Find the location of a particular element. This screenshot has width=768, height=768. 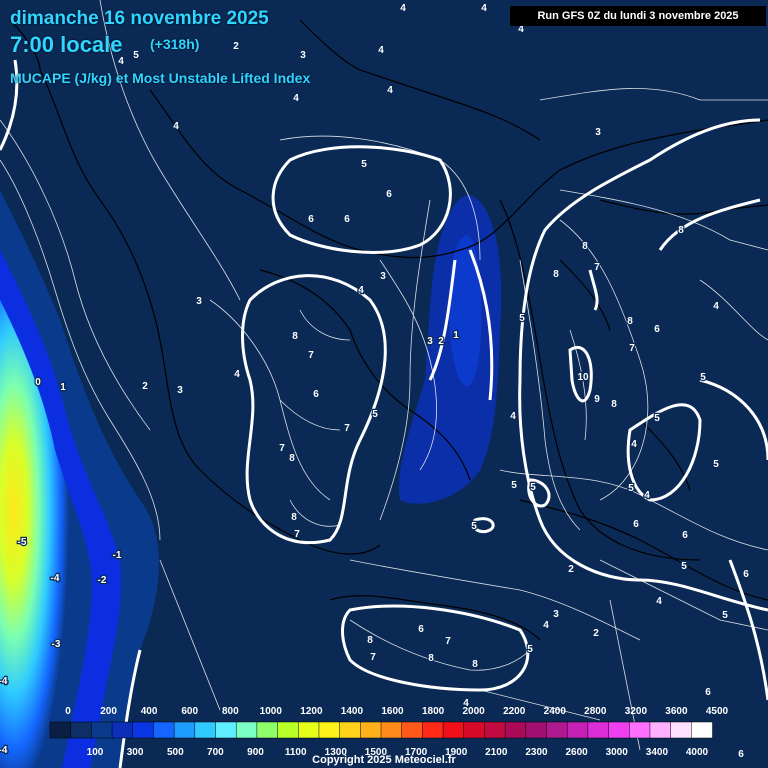

forecast-time: 7:00 locale is located at coordinates (66, 44).